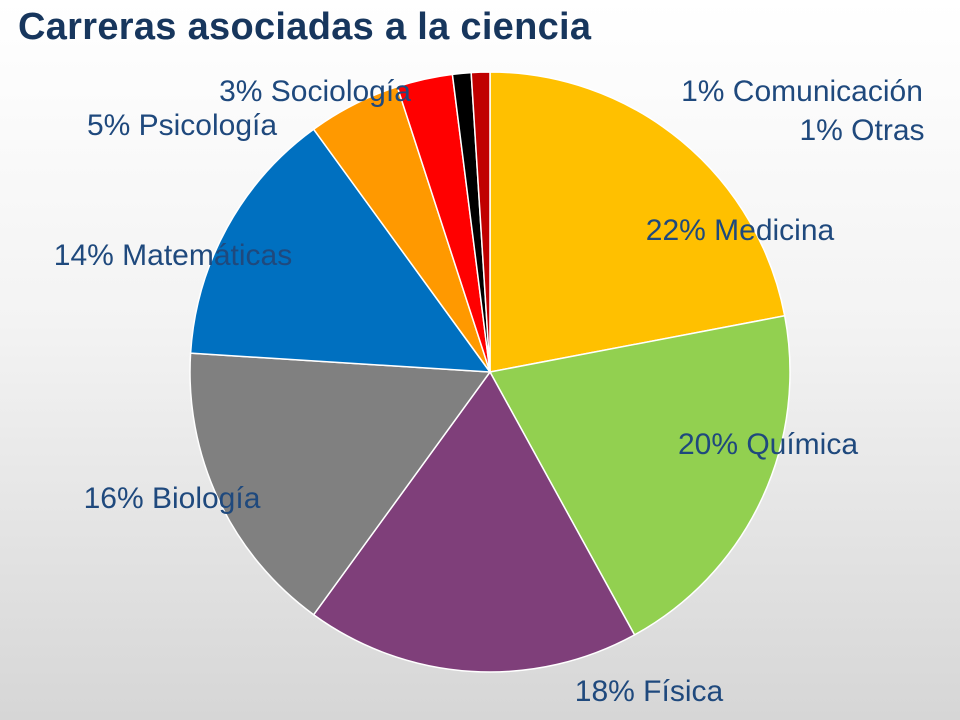 This screenshot has height=720, width=960. I want to click on pie-slice-biologia, so click(340, 484).